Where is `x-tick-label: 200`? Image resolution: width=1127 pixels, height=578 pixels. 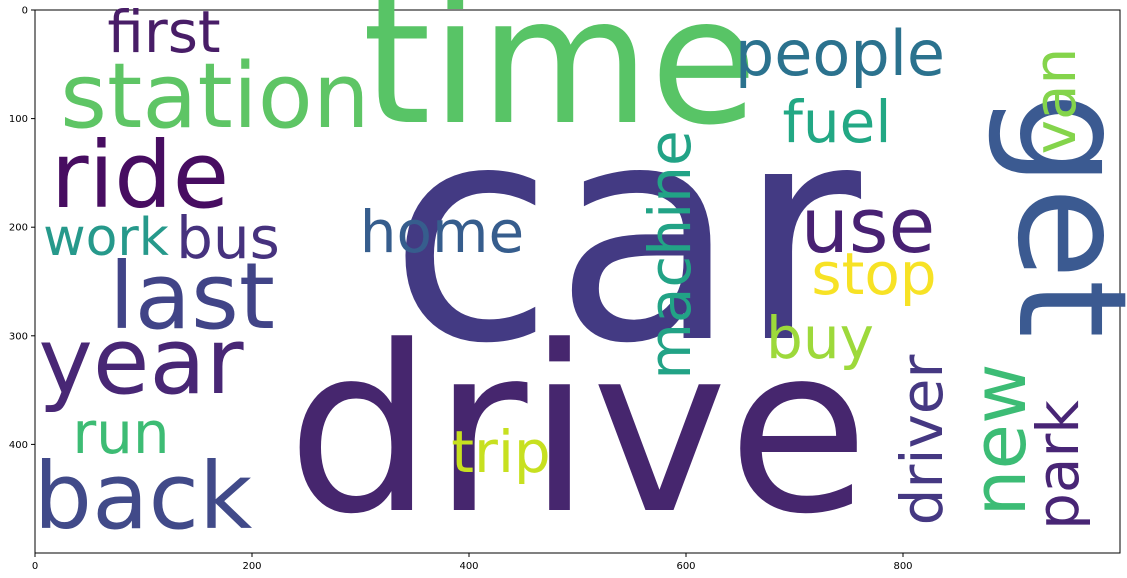 x-tick-label: 200 is located at coordinates (251, 566).